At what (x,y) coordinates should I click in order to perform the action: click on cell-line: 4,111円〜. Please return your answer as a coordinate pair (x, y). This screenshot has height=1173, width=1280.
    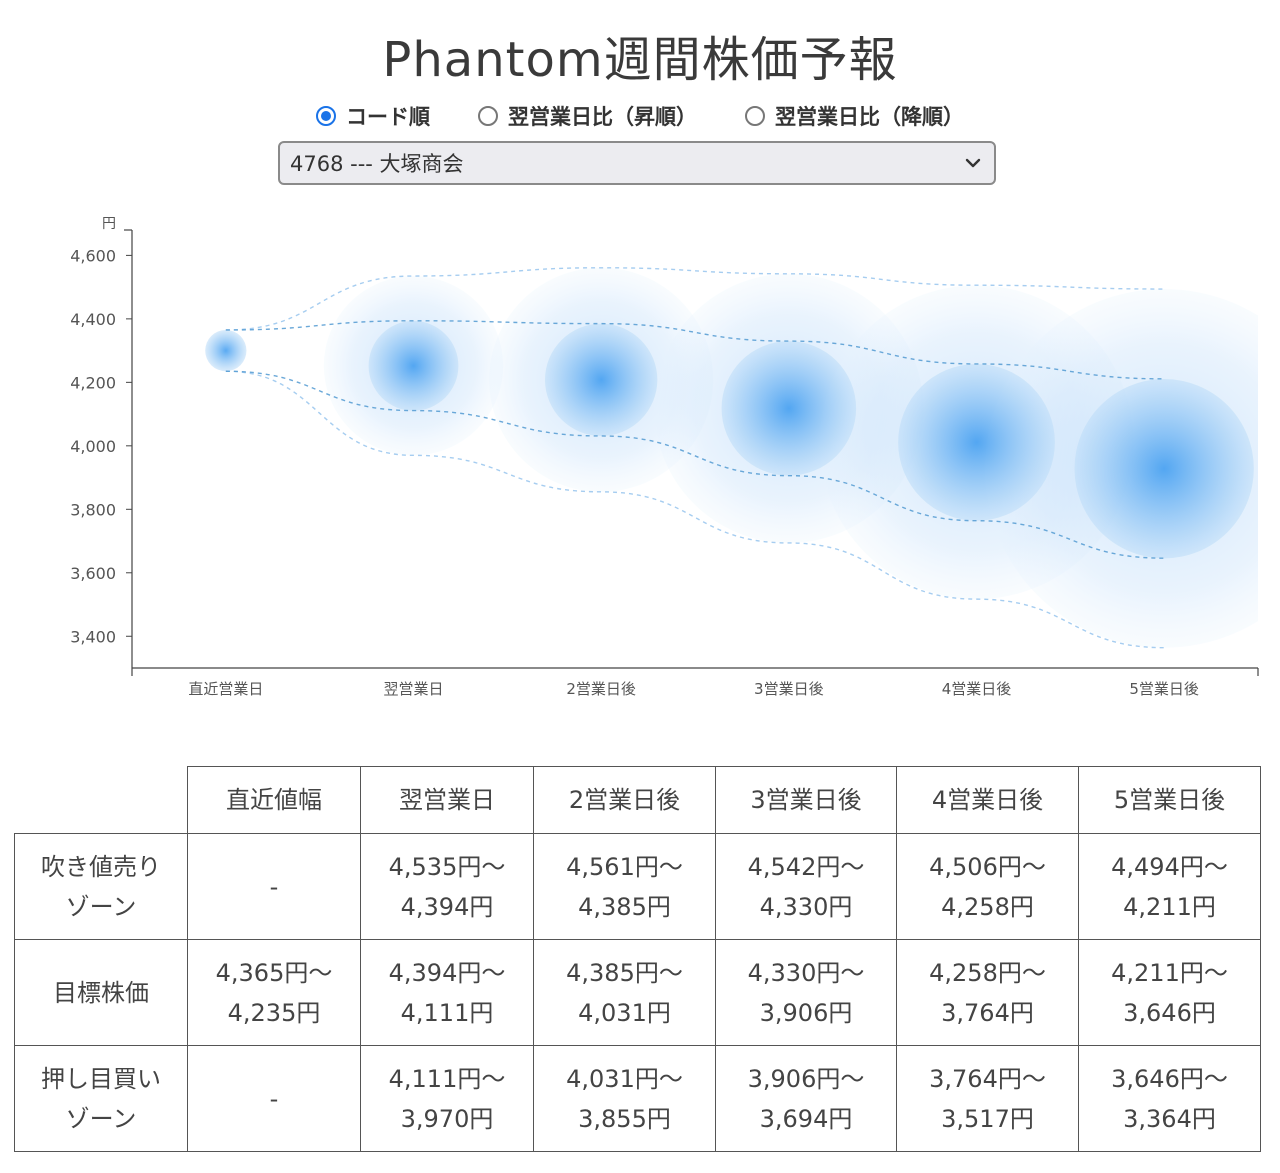
    Looking at the image, I should click on (447, 1078).